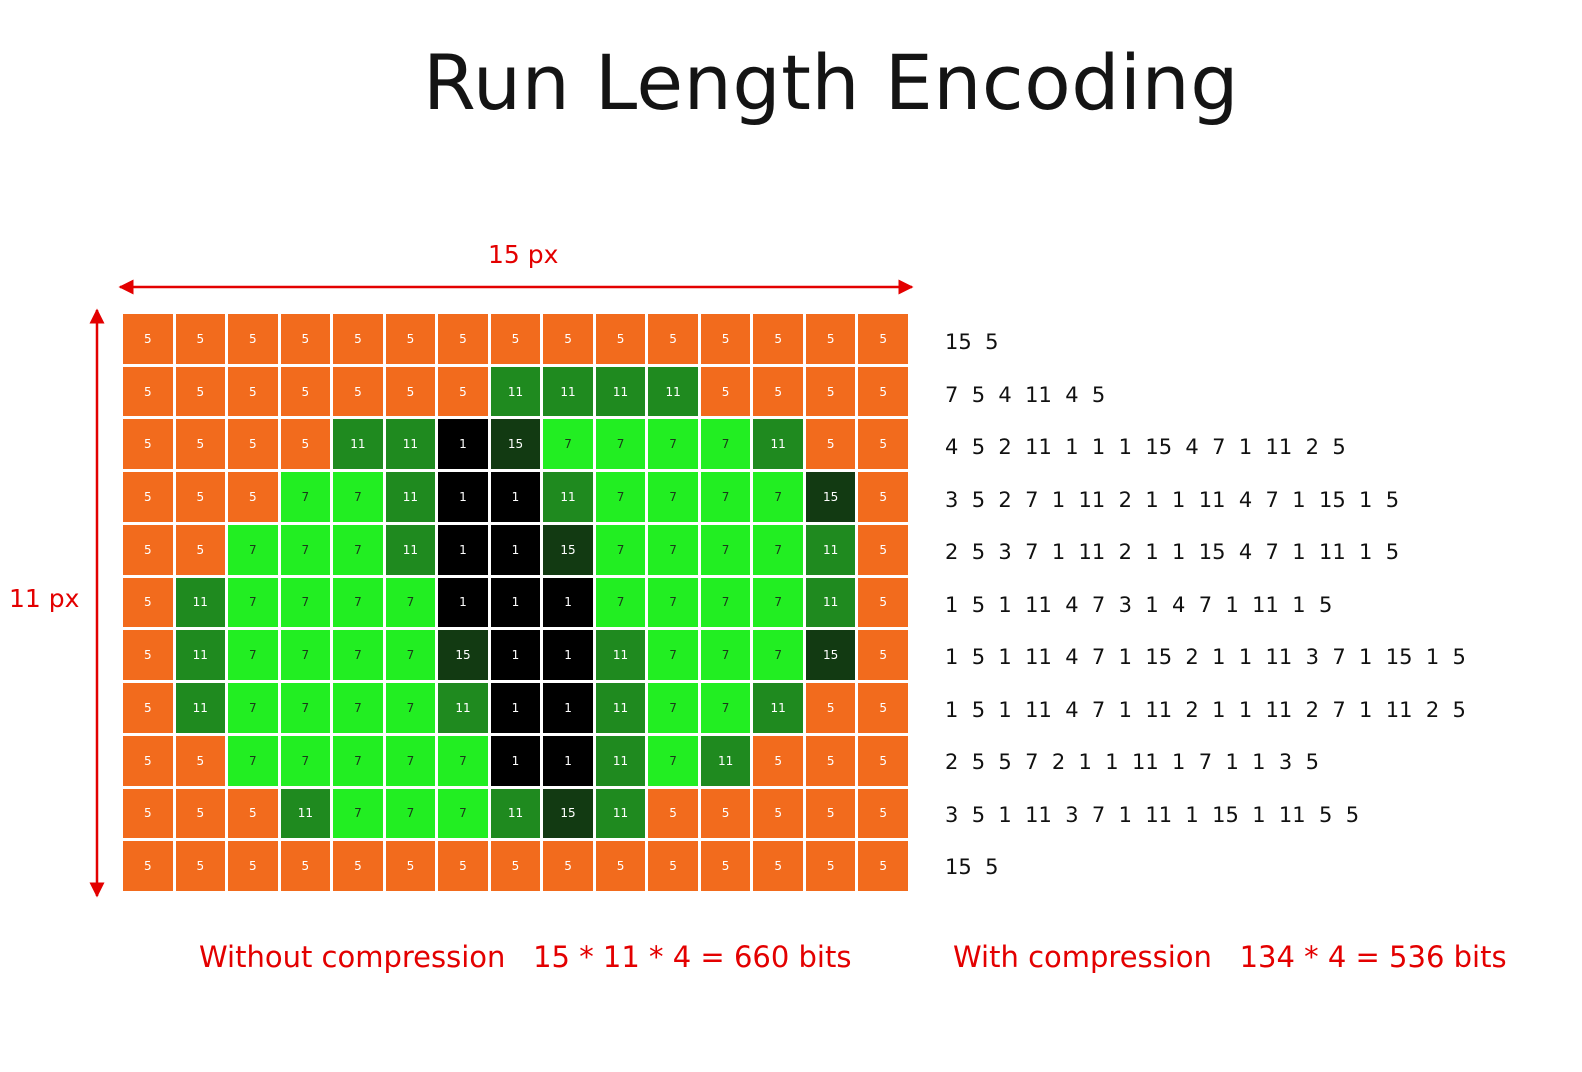 Image resolution: width=1582 pixels, height=1072 pixels. Describe the element at coordinates (1205, 709) in the screenshot. I see `encoded-row: 1 5 1 11 4 7 1 11 2 1 1 11 2 7 1 11 2 5` at that location.